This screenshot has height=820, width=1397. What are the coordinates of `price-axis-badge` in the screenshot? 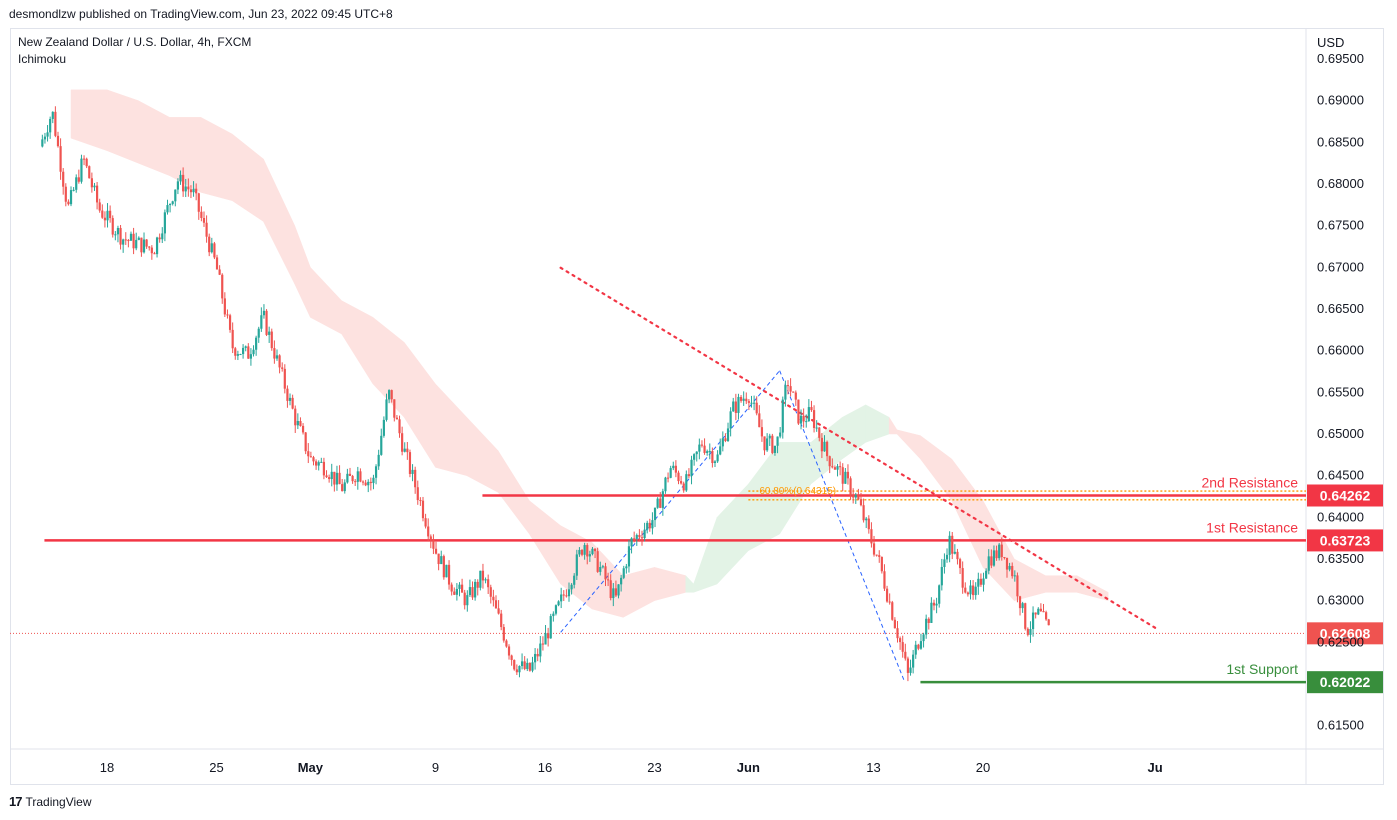 It's located at (1345, 682).